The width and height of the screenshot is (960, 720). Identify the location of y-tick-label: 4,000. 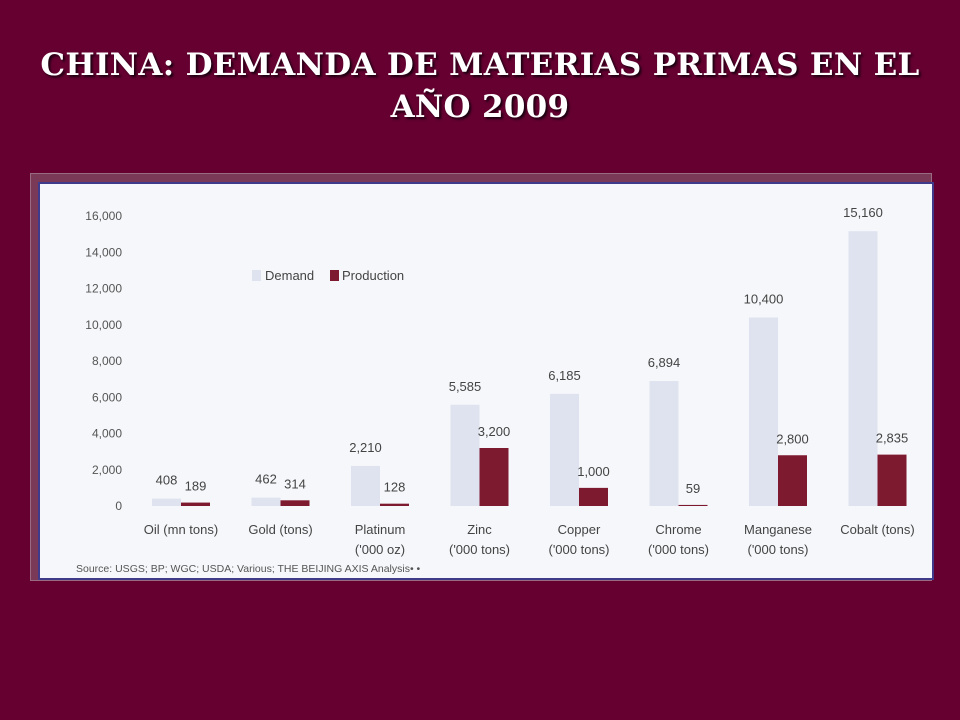
(107, 434).